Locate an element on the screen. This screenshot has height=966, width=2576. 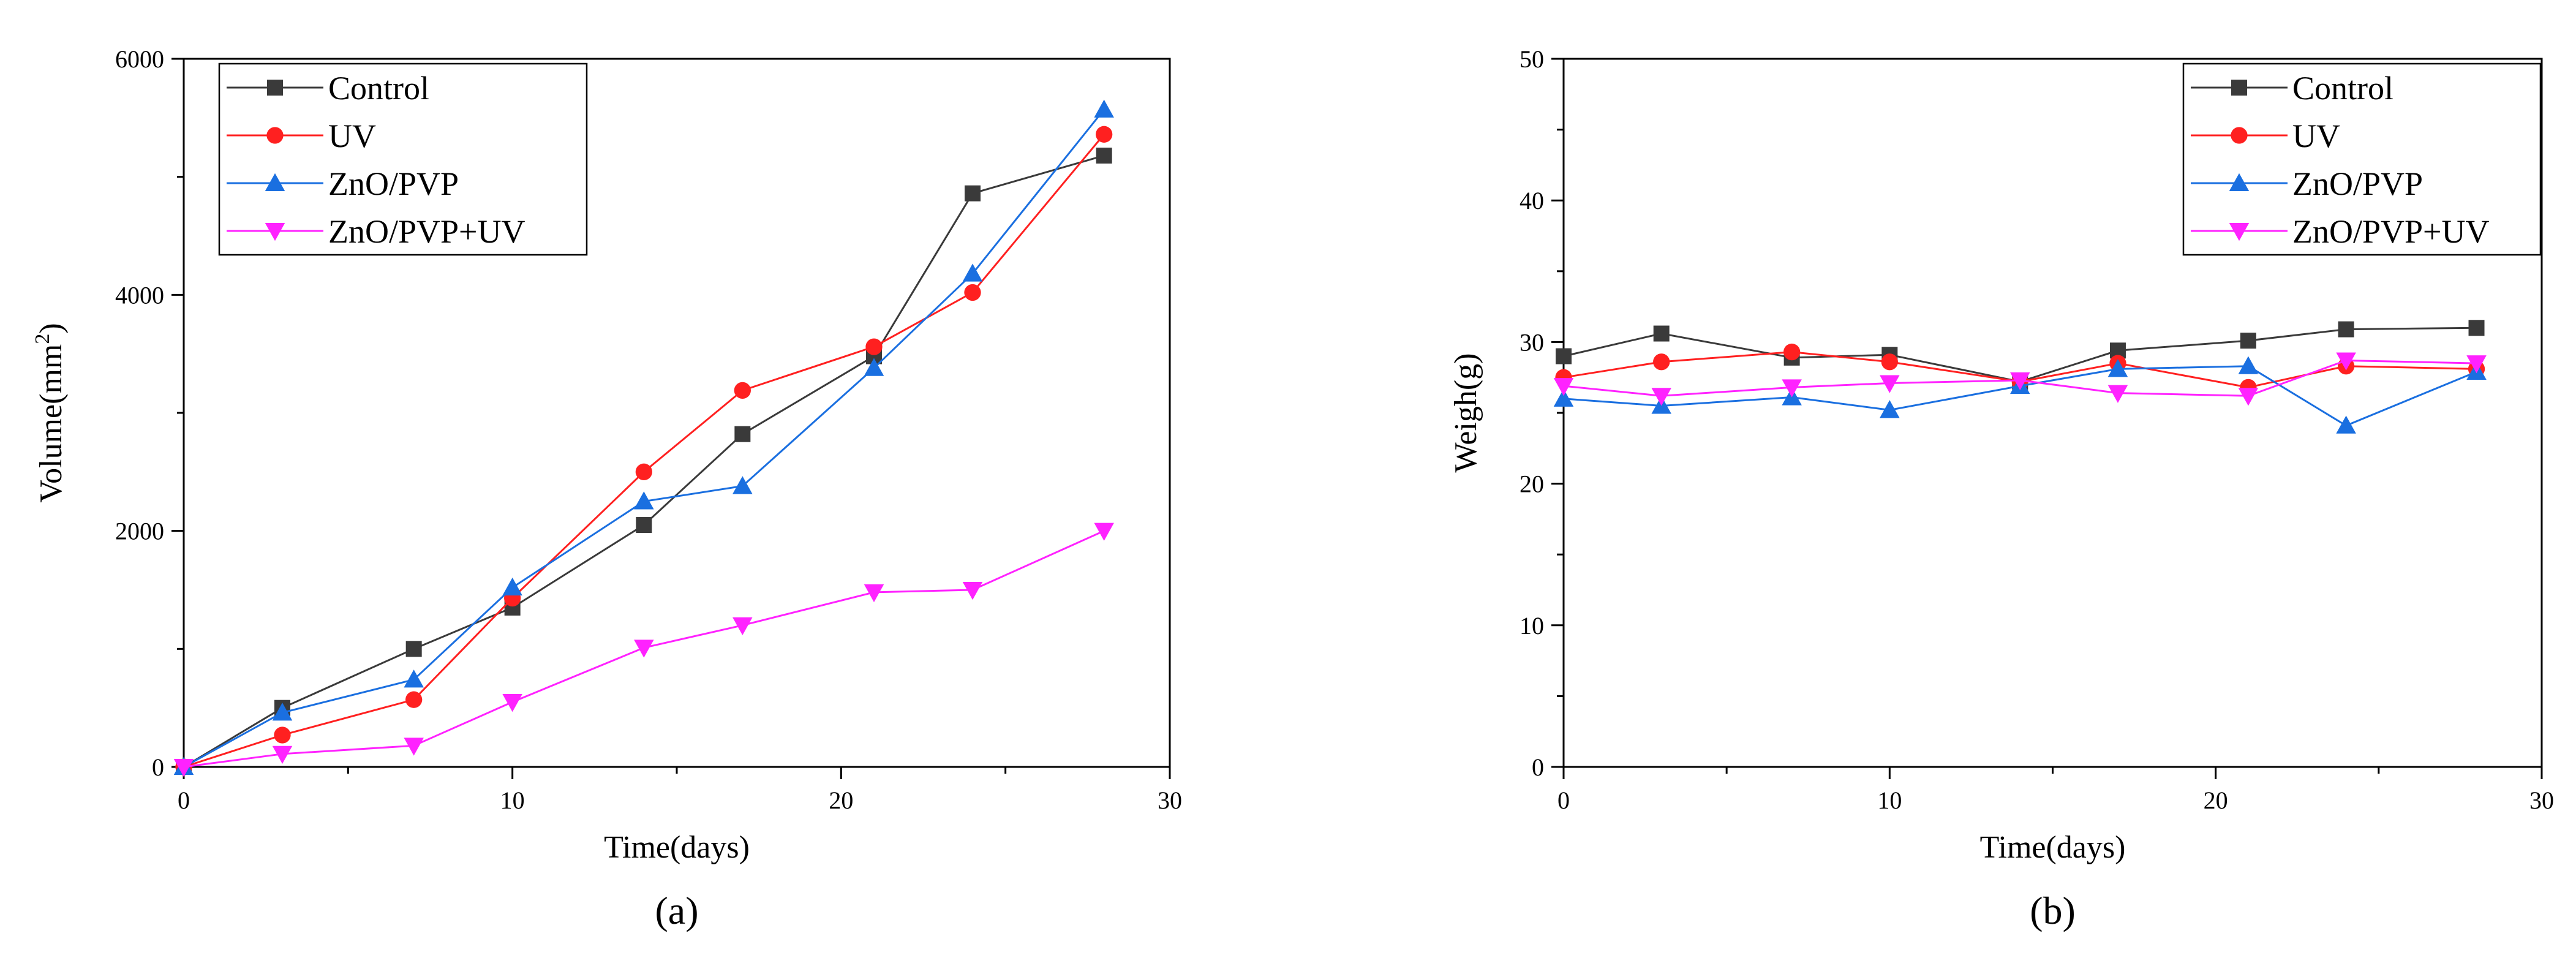
y-tick-label: 4000 is located at coordinates (139, 295).